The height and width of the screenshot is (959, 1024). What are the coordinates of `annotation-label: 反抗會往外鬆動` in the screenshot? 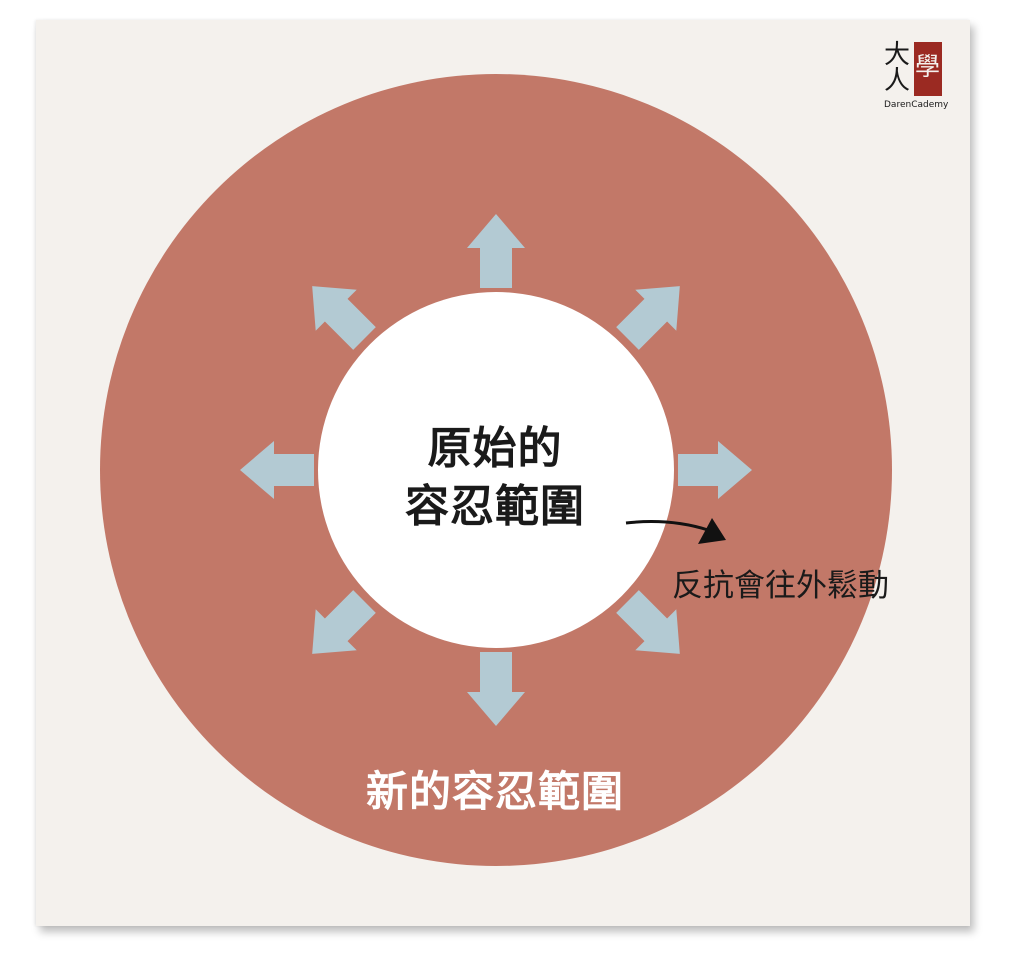 It's located at (780, 586).